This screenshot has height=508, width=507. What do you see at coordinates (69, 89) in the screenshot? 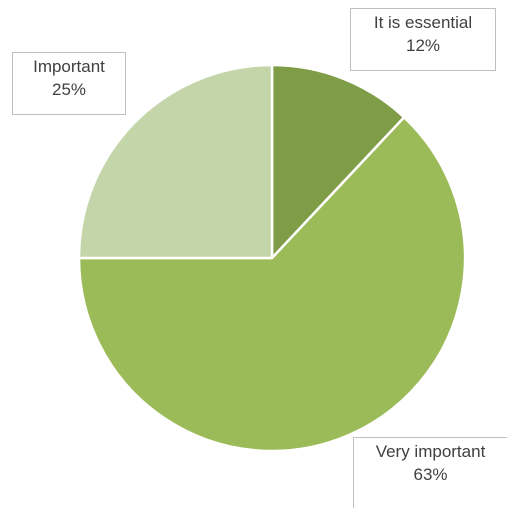
I see `data-label-value: 25%` at bounding box center [69, 89].